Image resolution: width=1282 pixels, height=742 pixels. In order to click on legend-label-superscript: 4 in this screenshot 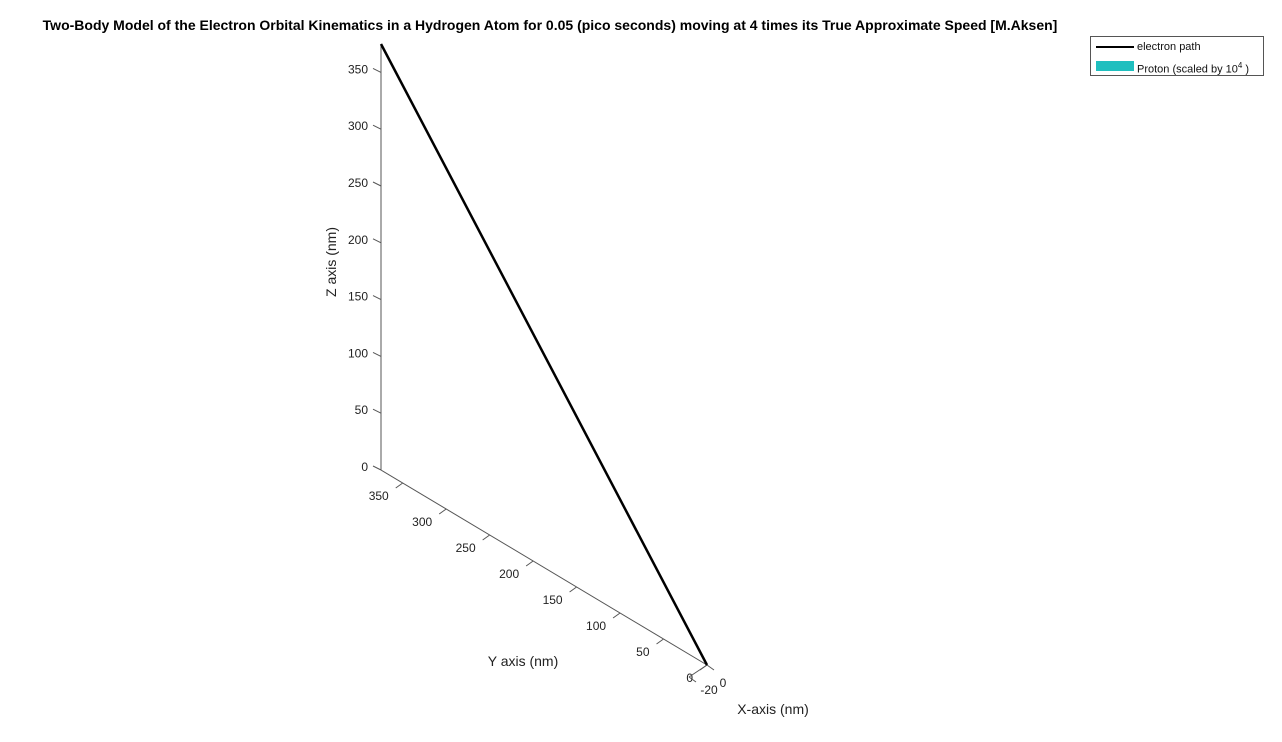, I will do `click(1240, 65)`.